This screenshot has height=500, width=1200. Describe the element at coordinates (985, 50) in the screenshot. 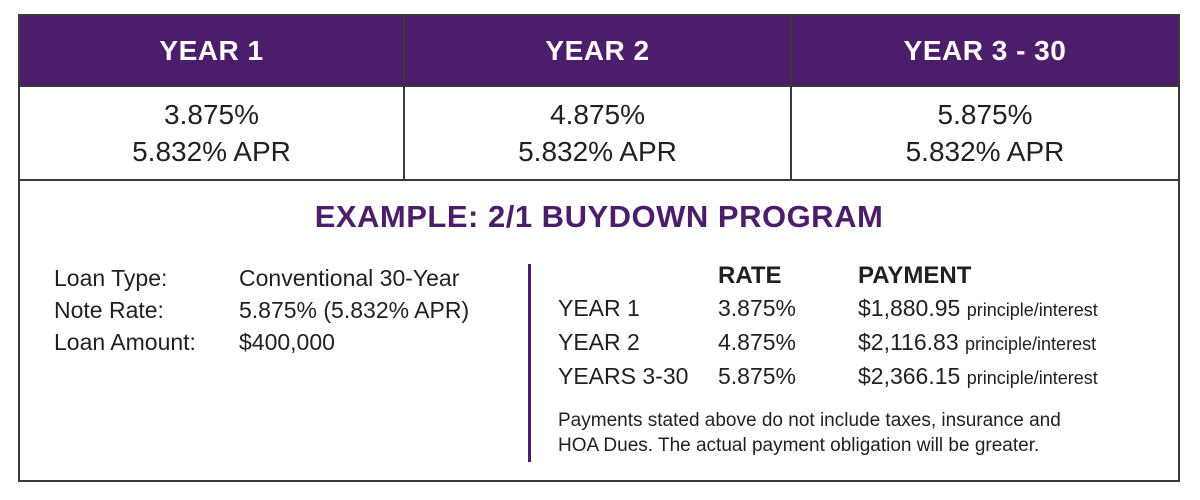

I see `header-year-3-30: YEAR 3 - 30` at that location.